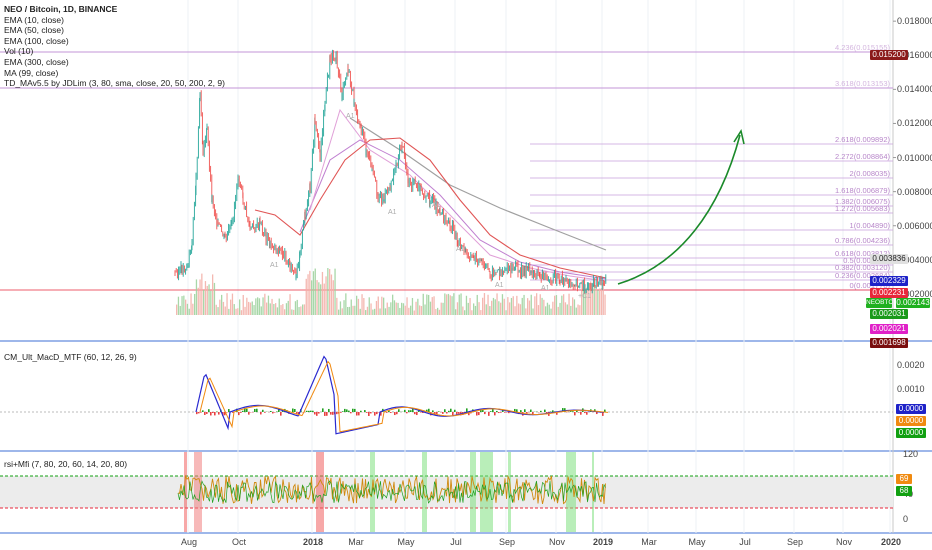 Image resolution: width=932 pixels, height=550 pixels. Describe the element at coordinates (185, 492) in the screenshot. I see `rsi-stripe` at that location.